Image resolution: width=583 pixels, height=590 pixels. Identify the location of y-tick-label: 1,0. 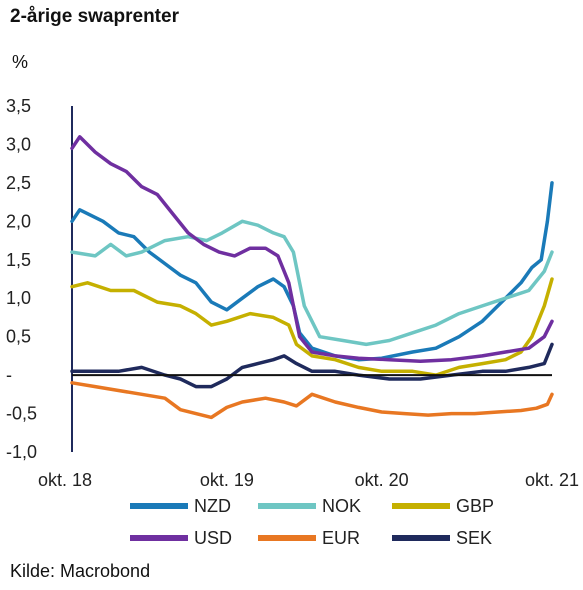
(18, 298).